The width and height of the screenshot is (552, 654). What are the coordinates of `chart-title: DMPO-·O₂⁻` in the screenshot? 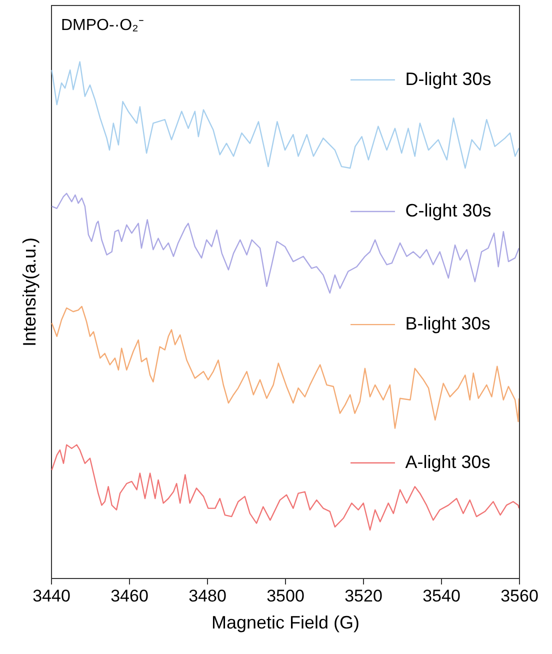 It's located at (102, 25).